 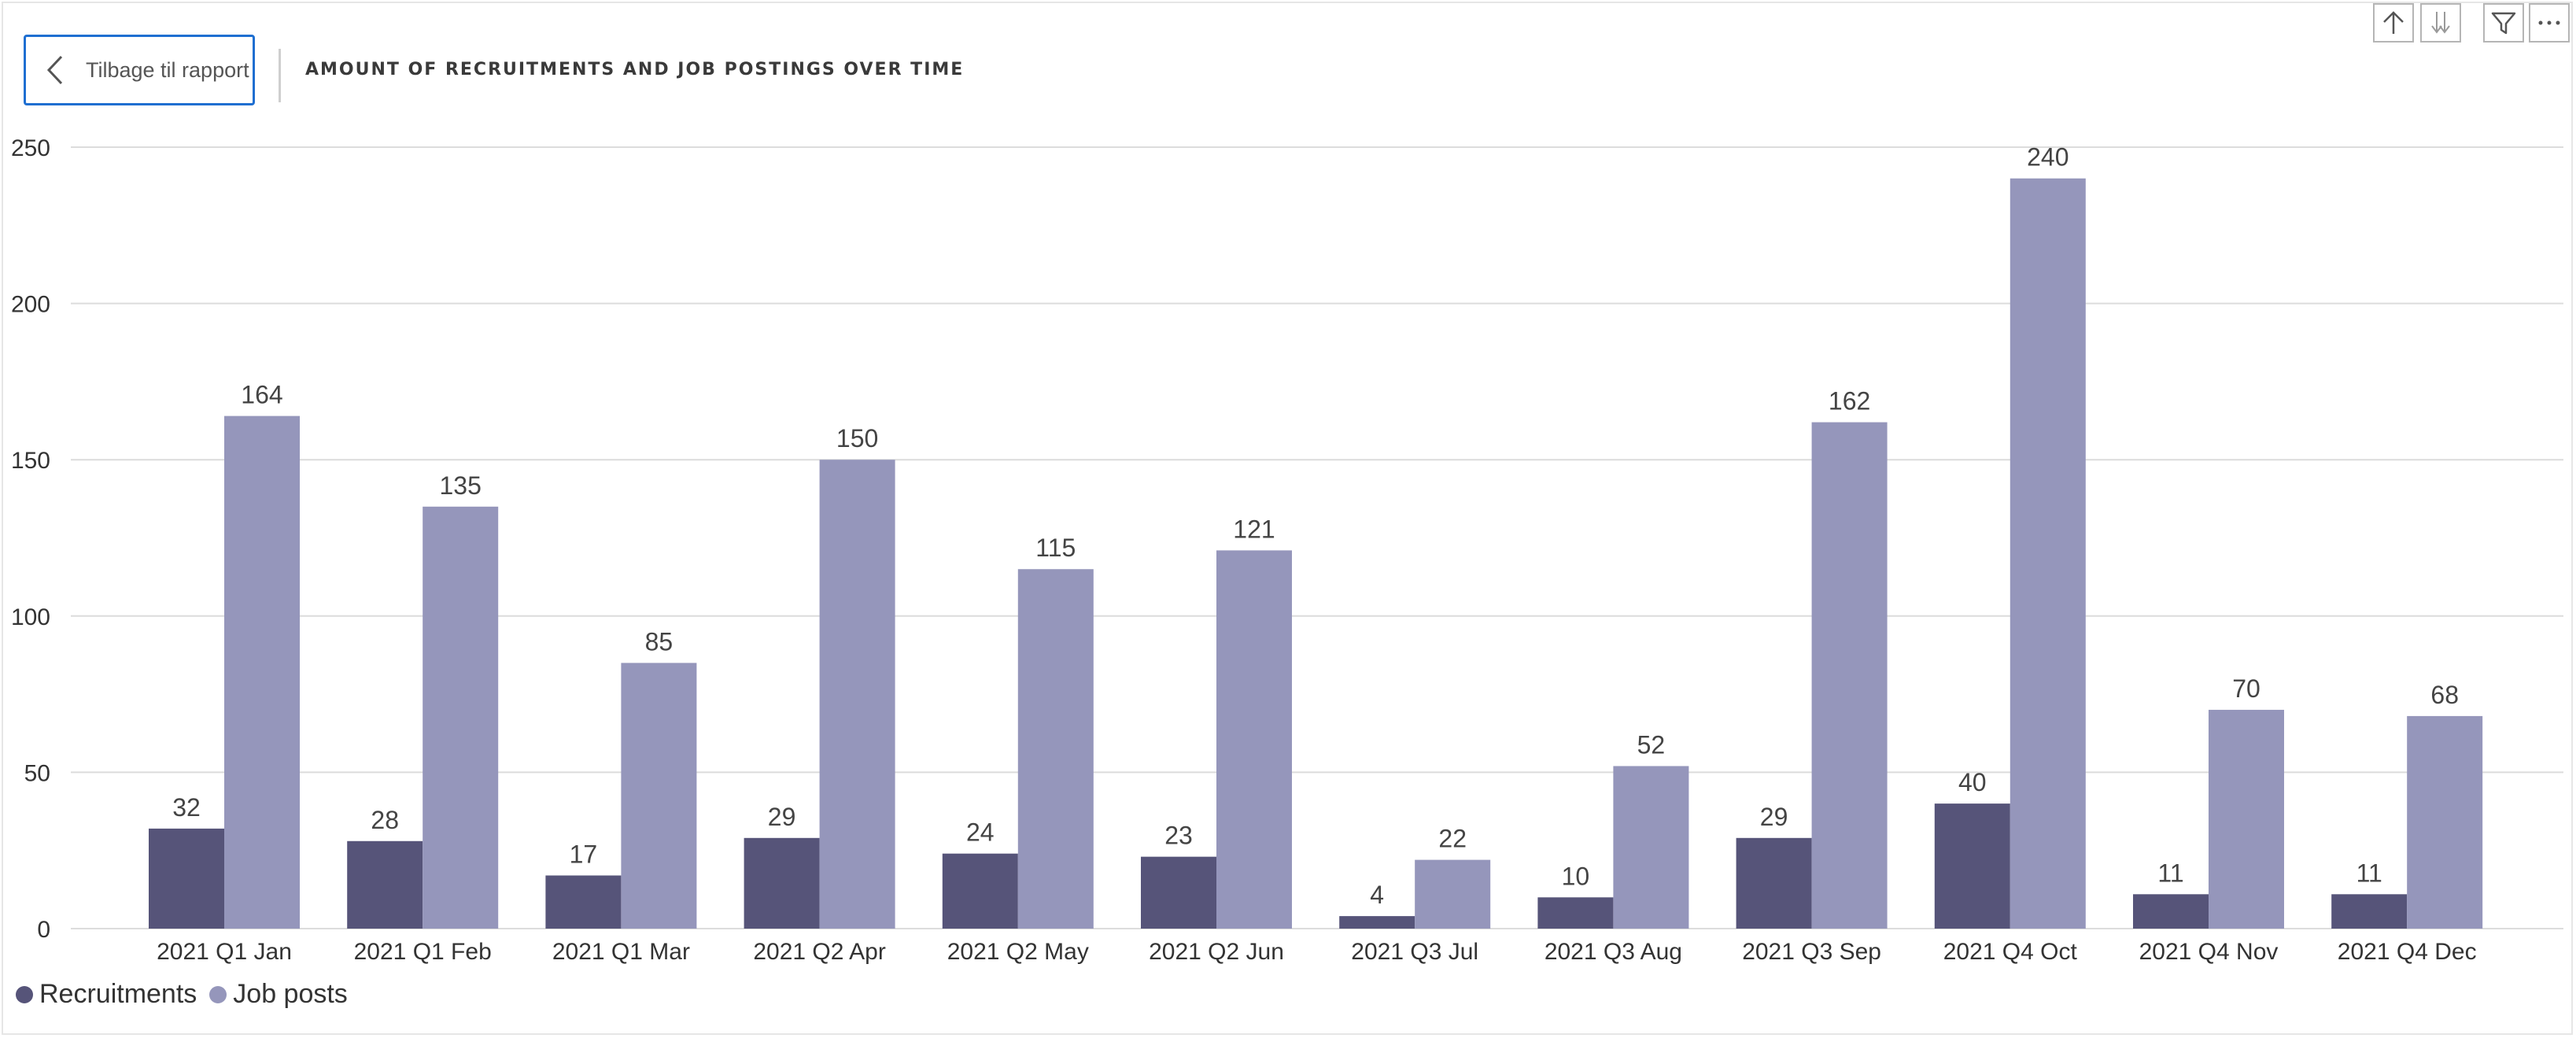 I want to click on data-label: 115, so click(x=1055, y=548).